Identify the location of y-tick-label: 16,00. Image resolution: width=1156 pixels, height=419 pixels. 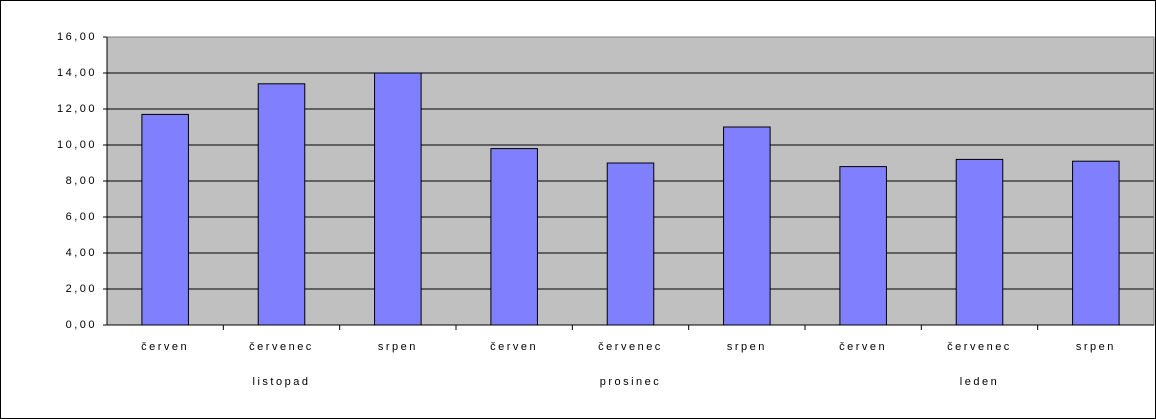
(77, 37).